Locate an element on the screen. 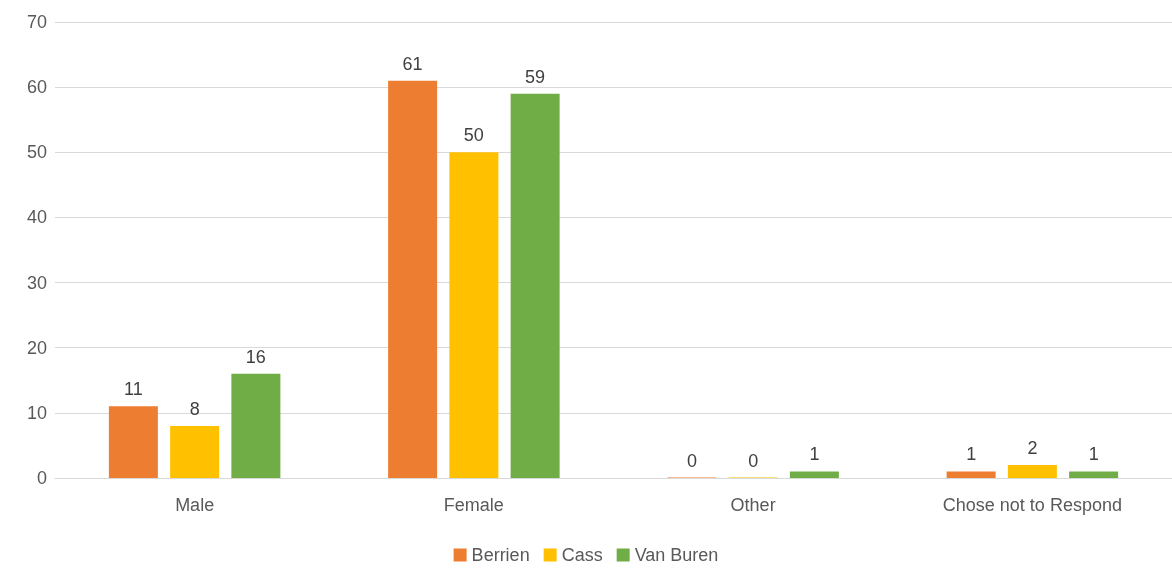 The height and width of the screenshot is (571, 1172). y-tick-label: 0 is located at coordinates (41, 478).